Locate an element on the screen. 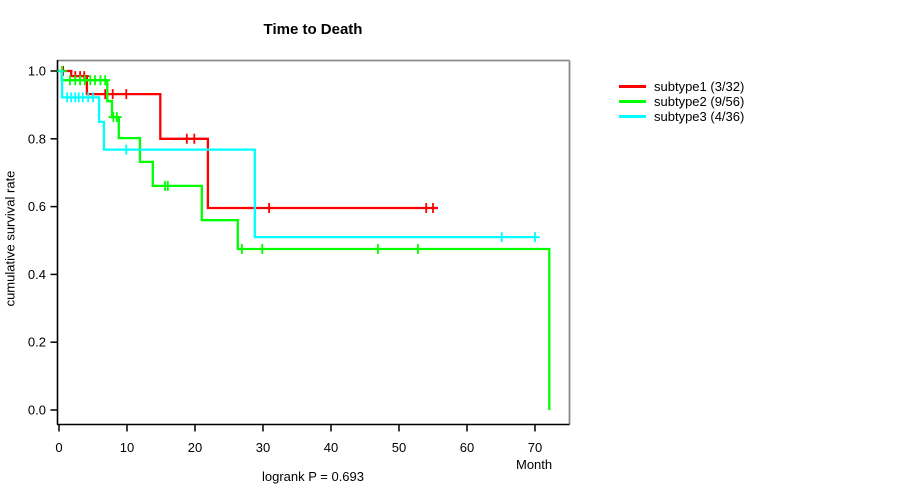 This screenshot has height=500, width=900. legend-item-2: subtype2 (9/56) is located at coordinates (681, 101).